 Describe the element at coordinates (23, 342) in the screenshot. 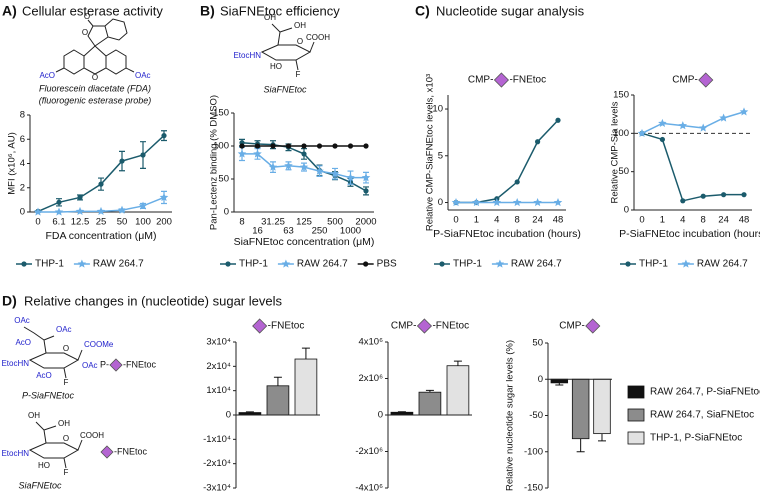

I see `atom: AcO` at that location.